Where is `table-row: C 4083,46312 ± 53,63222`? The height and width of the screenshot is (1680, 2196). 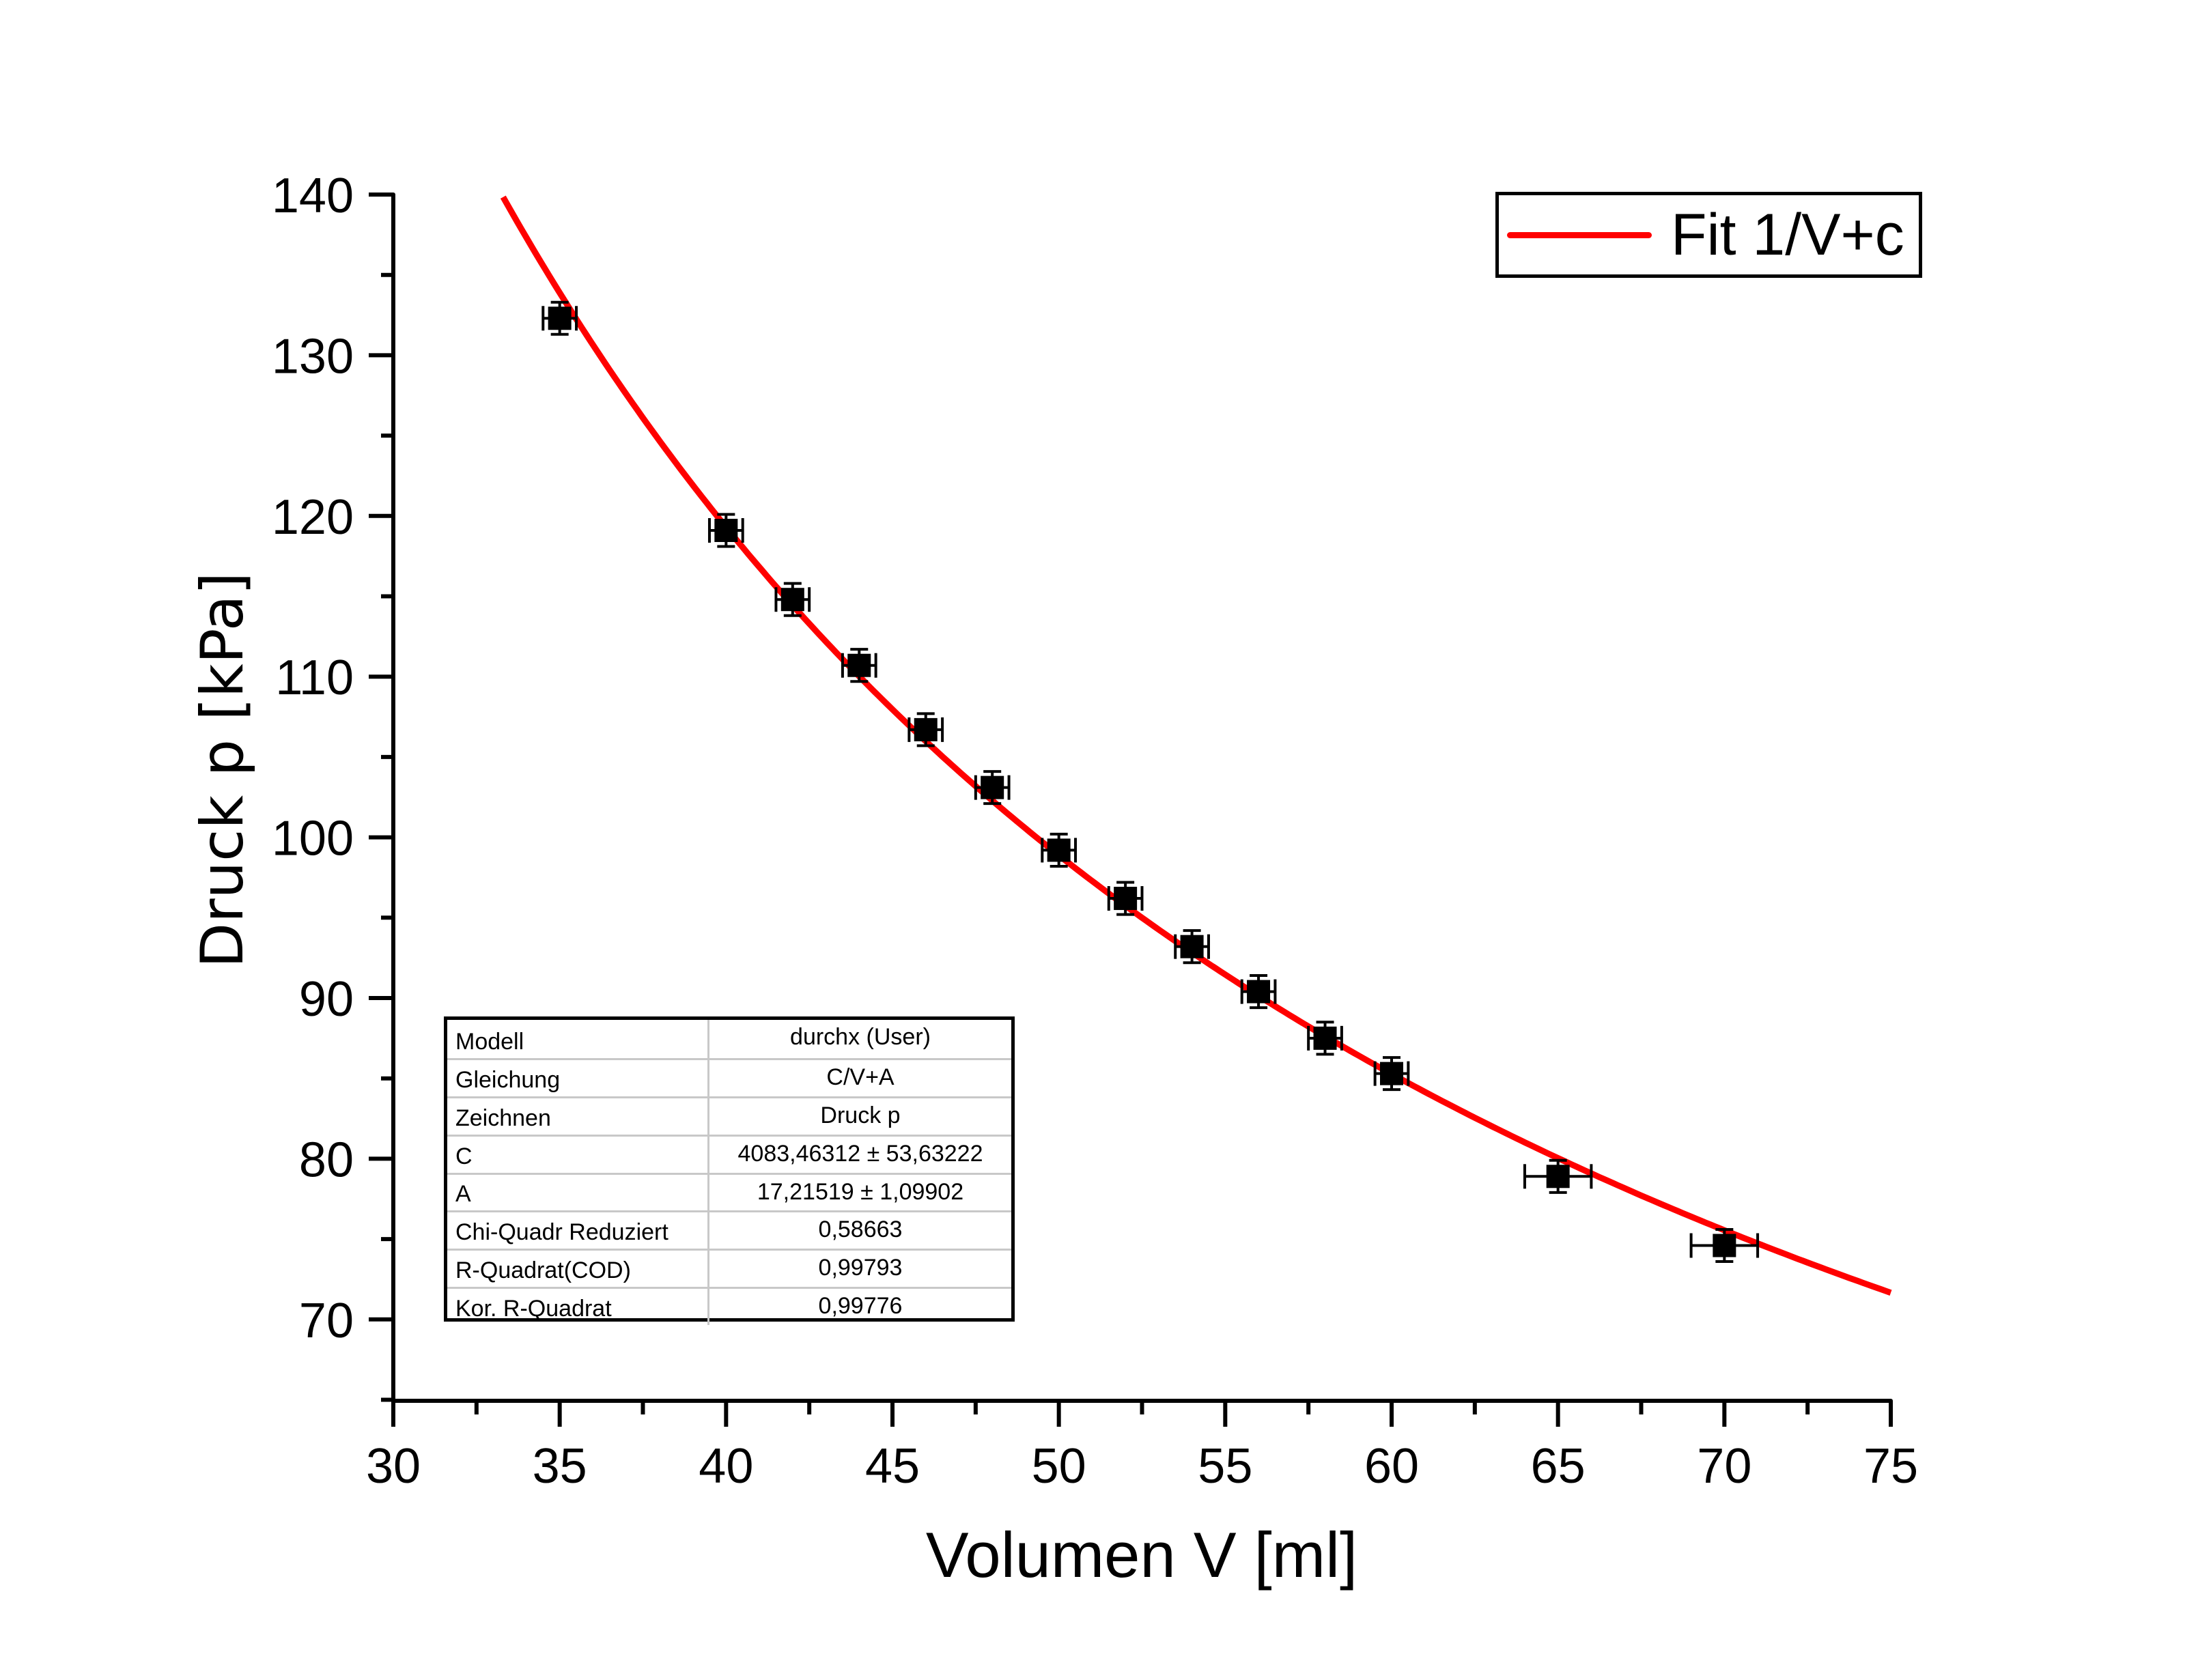 table-row: C 4083,46312 ± 53,63222 is located at coordinates (729, 1153).